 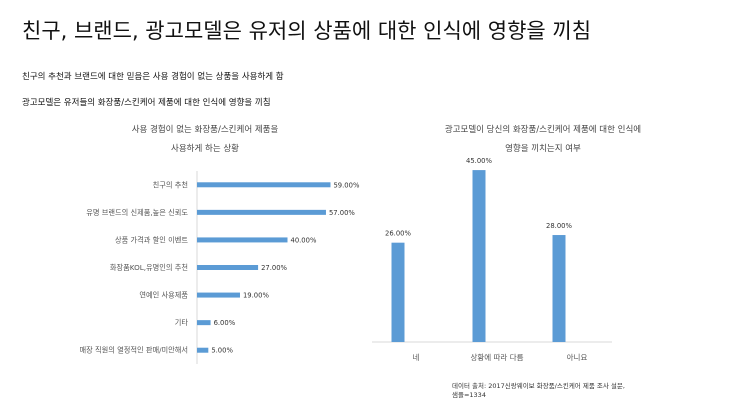 What do you see at coordinates (256, 296) in the screenshot?
I see `data-label: 19.00%` at bounding box center [256, 296].